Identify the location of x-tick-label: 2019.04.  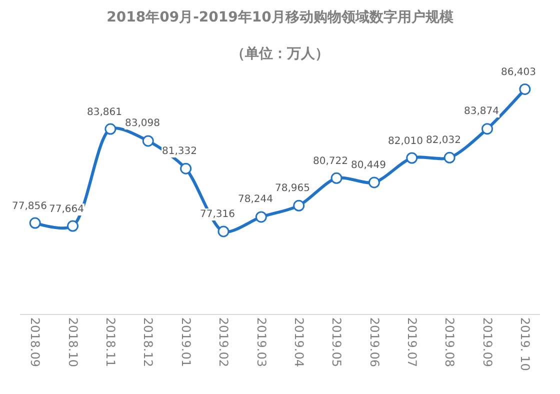
(299, 342).